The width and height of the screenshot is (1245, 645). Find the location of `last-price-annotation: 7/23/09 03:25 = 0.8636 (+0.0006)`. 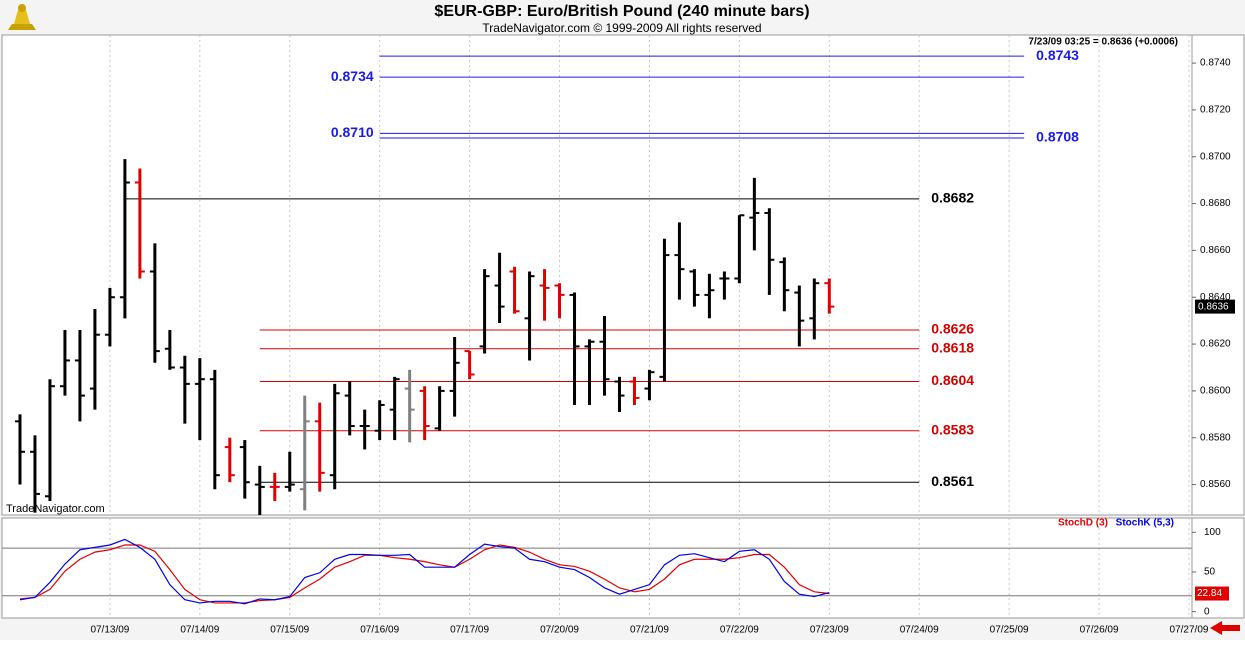

last-price-annotation: 7/23/09 03:25 = 0.8636 (+0.0006) is located at coordinates (1103, 42).